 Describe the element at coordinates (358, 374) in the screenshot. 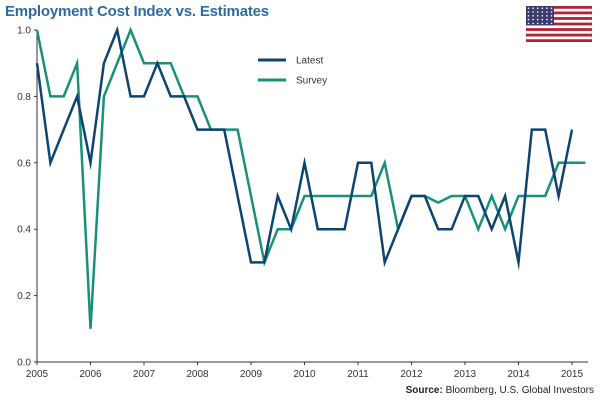

I see `x-tick-label: 2011` at that location.